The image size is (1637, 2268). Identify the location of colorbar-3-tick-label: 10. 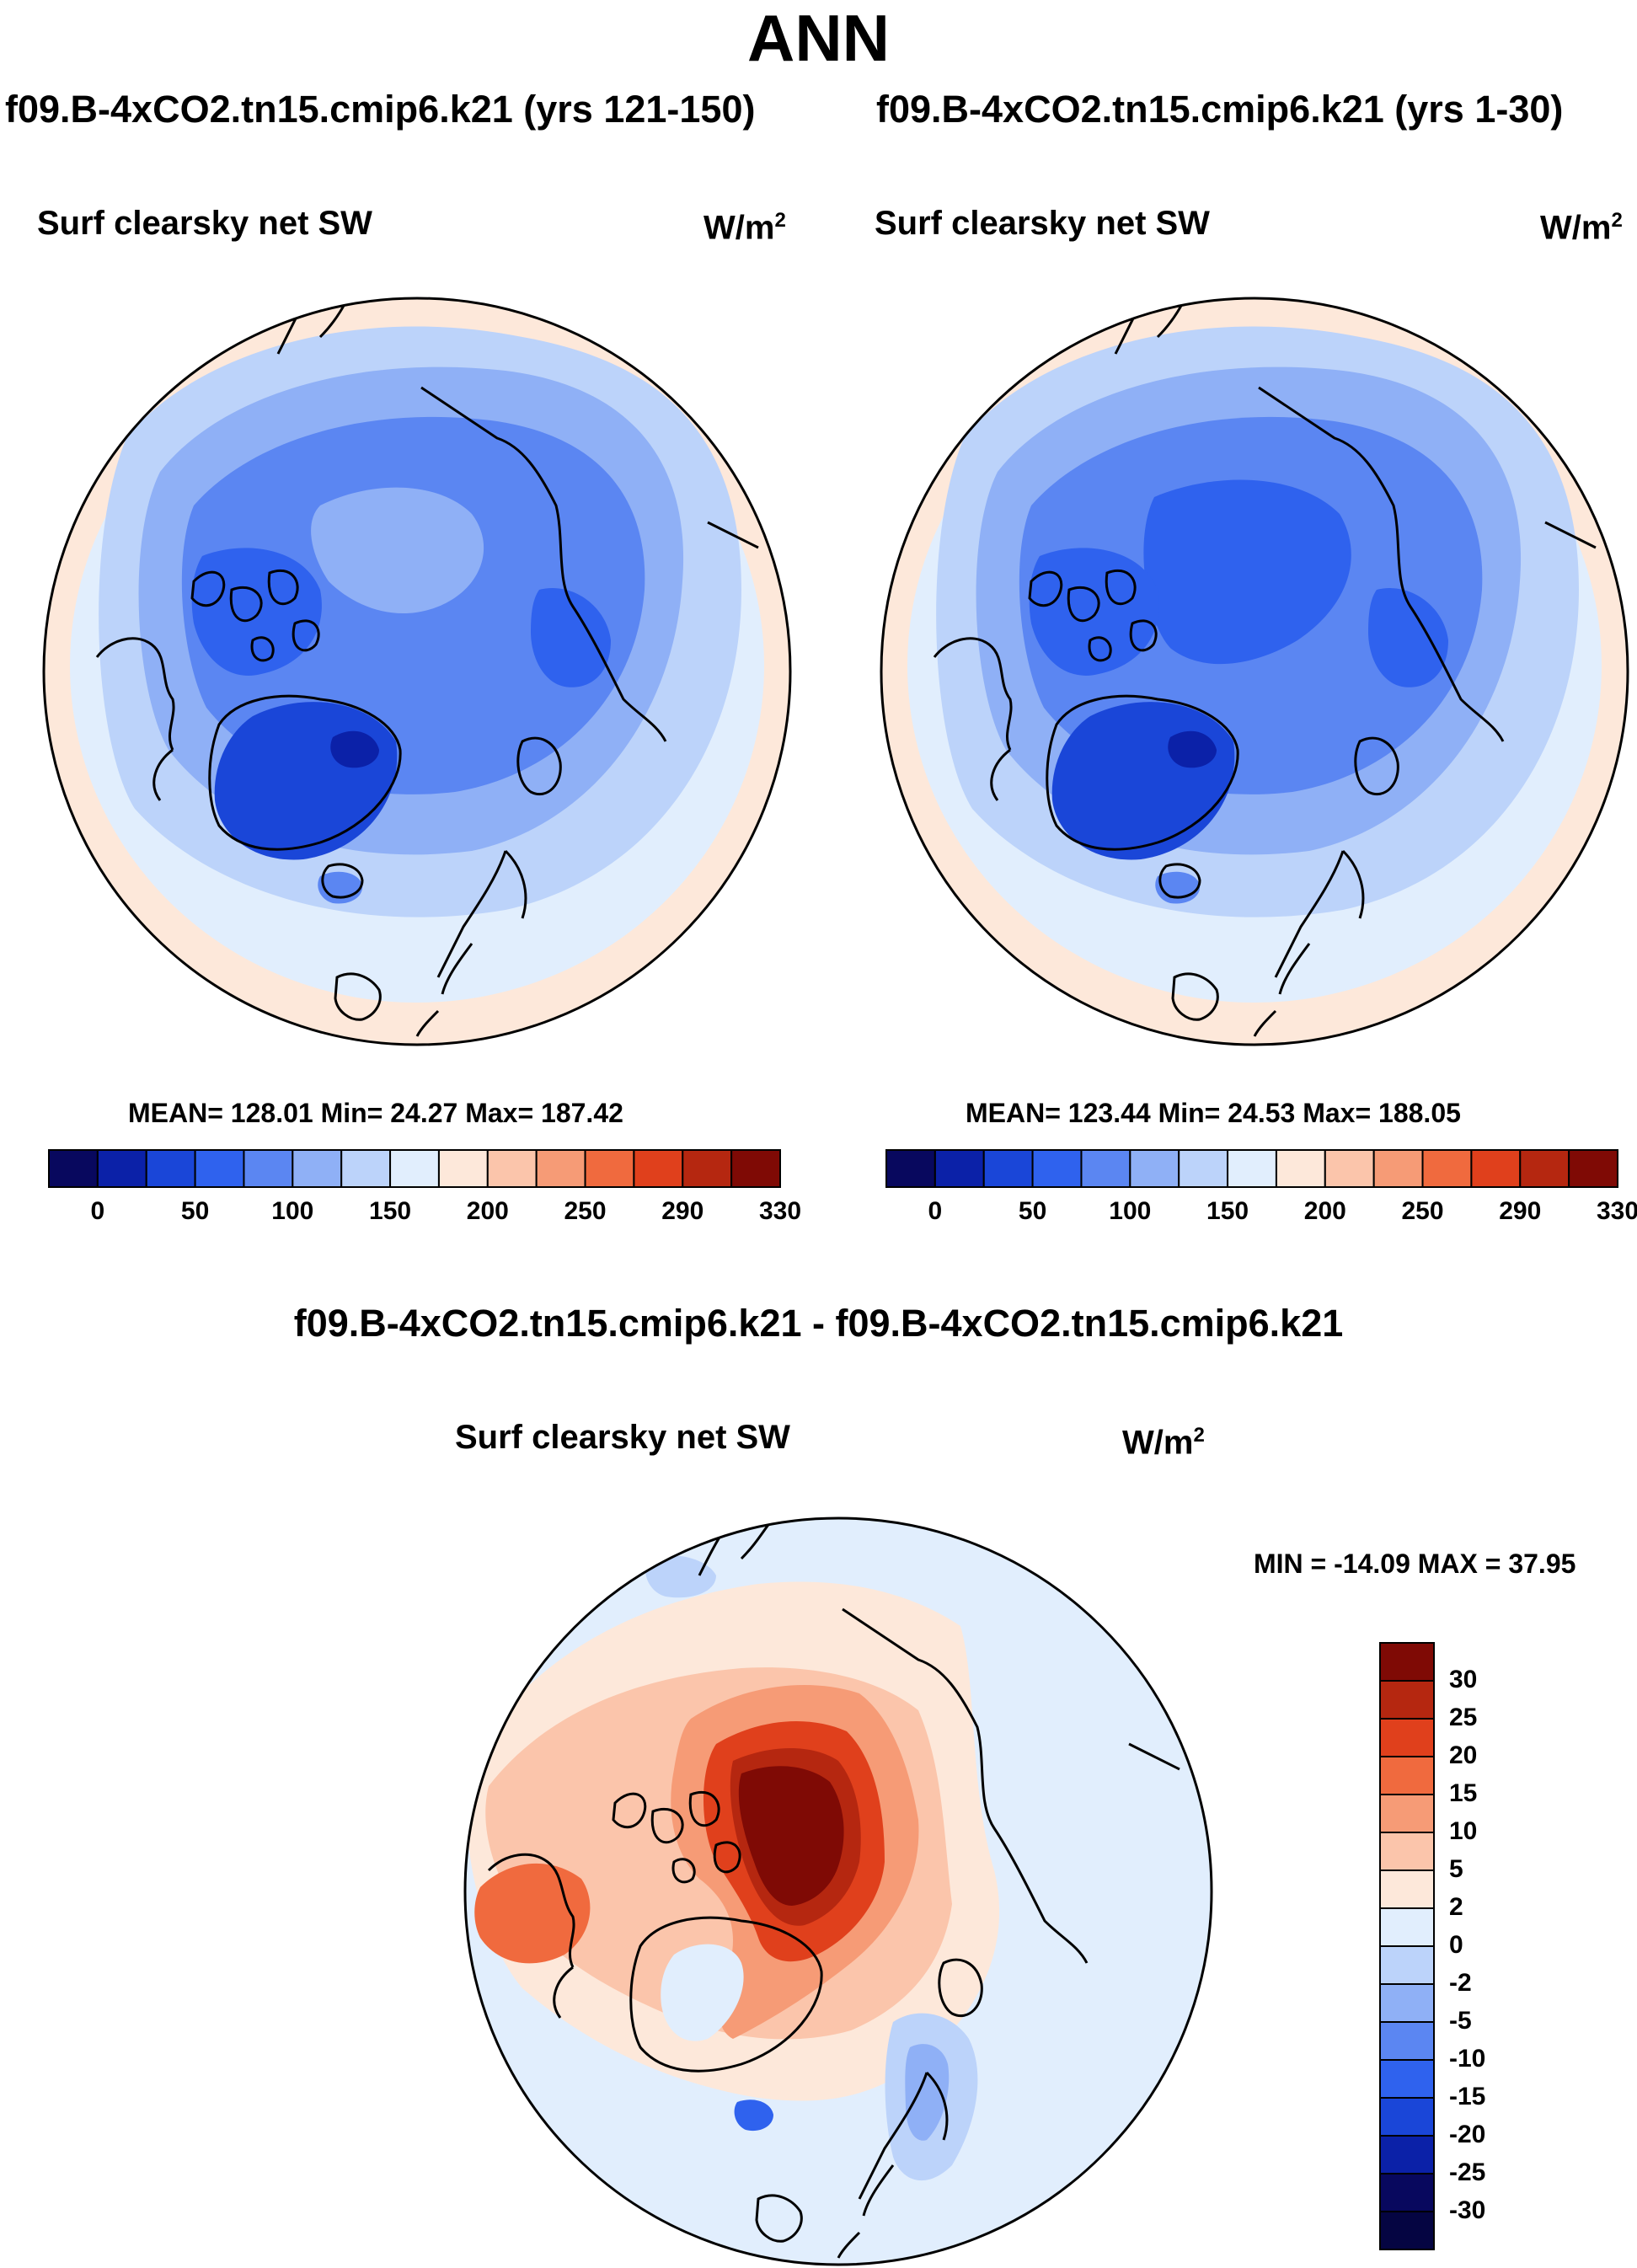
(1463, 1831).